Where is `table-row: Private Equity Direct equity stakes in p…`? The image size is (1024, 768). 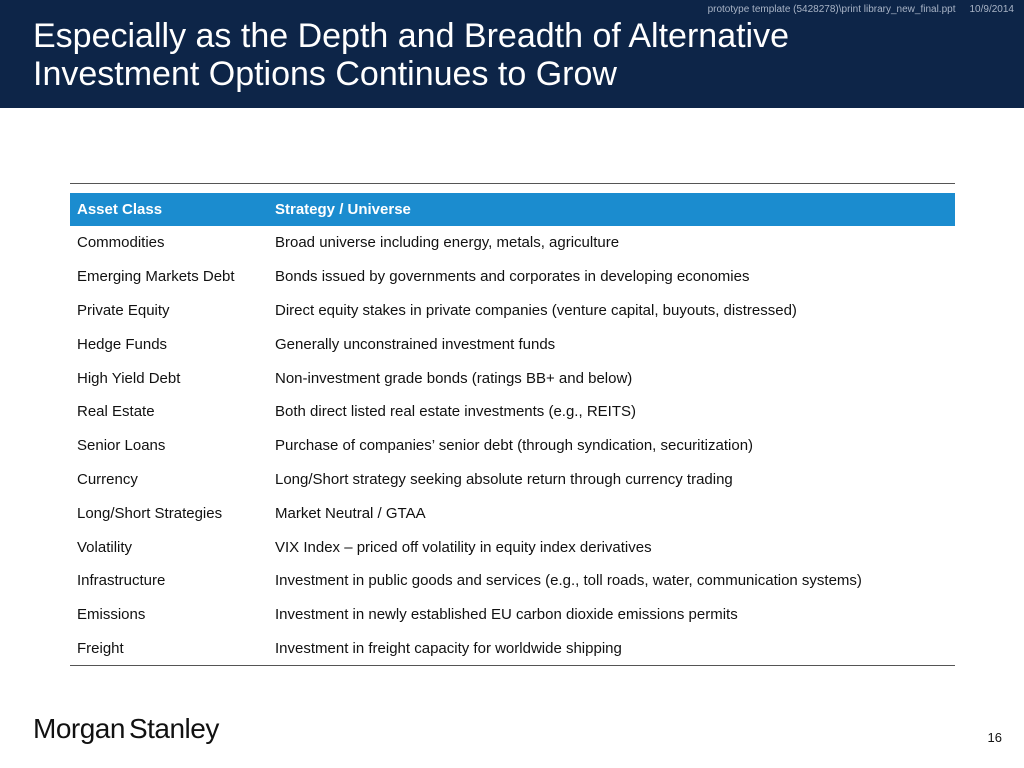
table-row: Private Equity Direct equity stakes in p… is located at coordinates (512, 311).